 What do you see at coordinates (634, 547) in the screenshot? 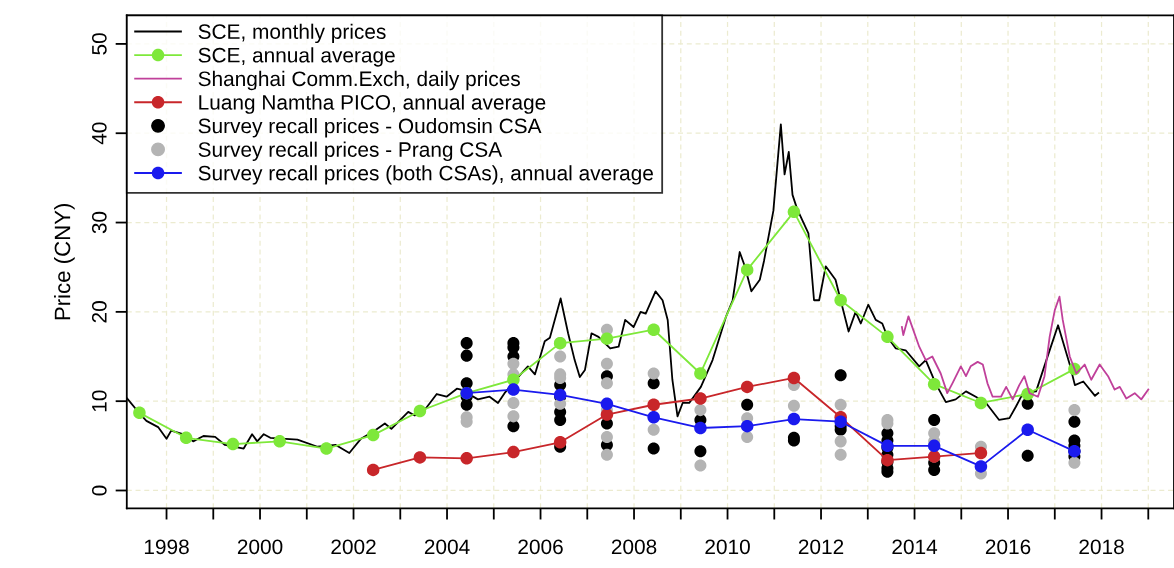
I see `x-tick-label: 2008` at bounding box center [634, 547].